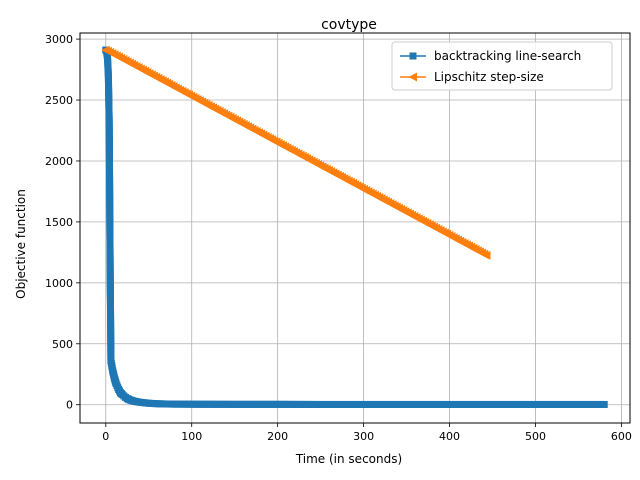  I want to click on legend-label: backtracking line-search, so click(507, 56).